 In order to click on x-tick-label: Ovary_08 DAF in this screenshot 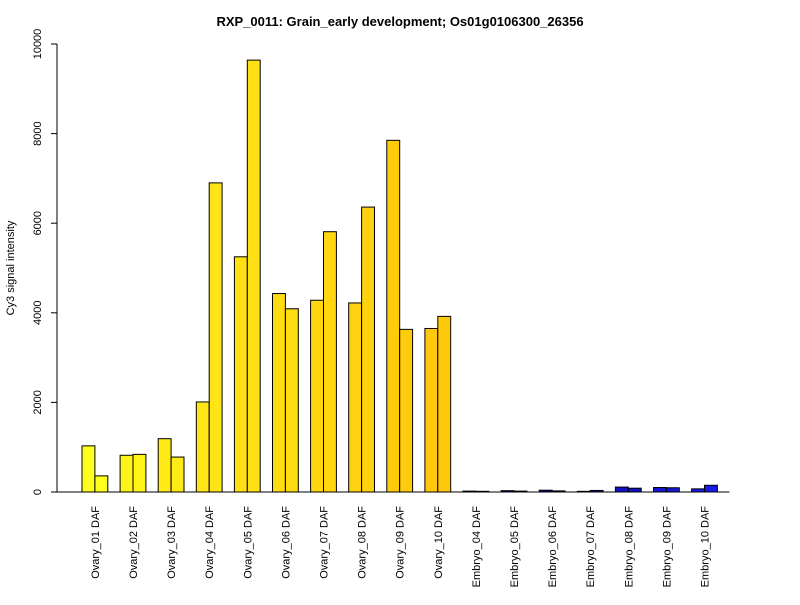, I will do `click(363, 542)`.